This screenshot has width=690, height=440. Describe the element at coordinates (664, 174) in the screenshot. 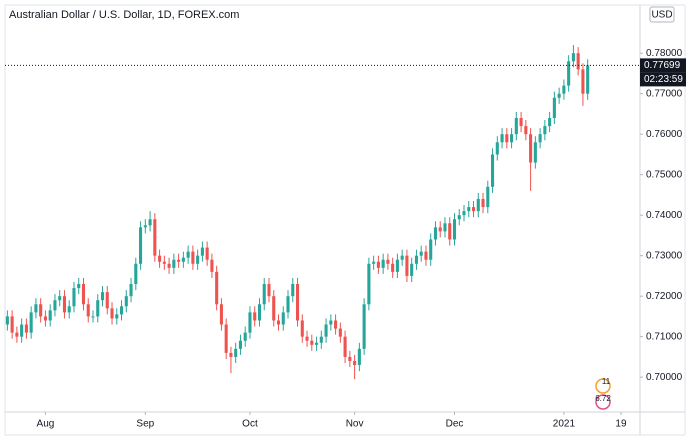

I see `y-tick-label: 0.75000` at that location.